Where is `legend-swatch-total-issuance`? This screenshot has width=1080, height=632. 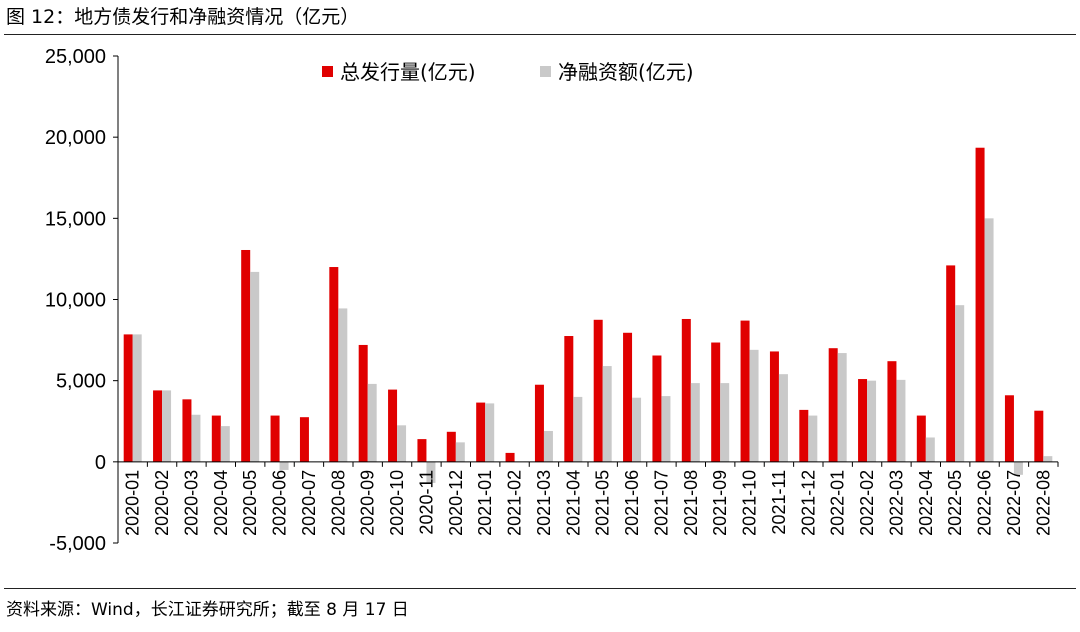 legend-swatch-total-issuance is located at coordinates (327, 71).